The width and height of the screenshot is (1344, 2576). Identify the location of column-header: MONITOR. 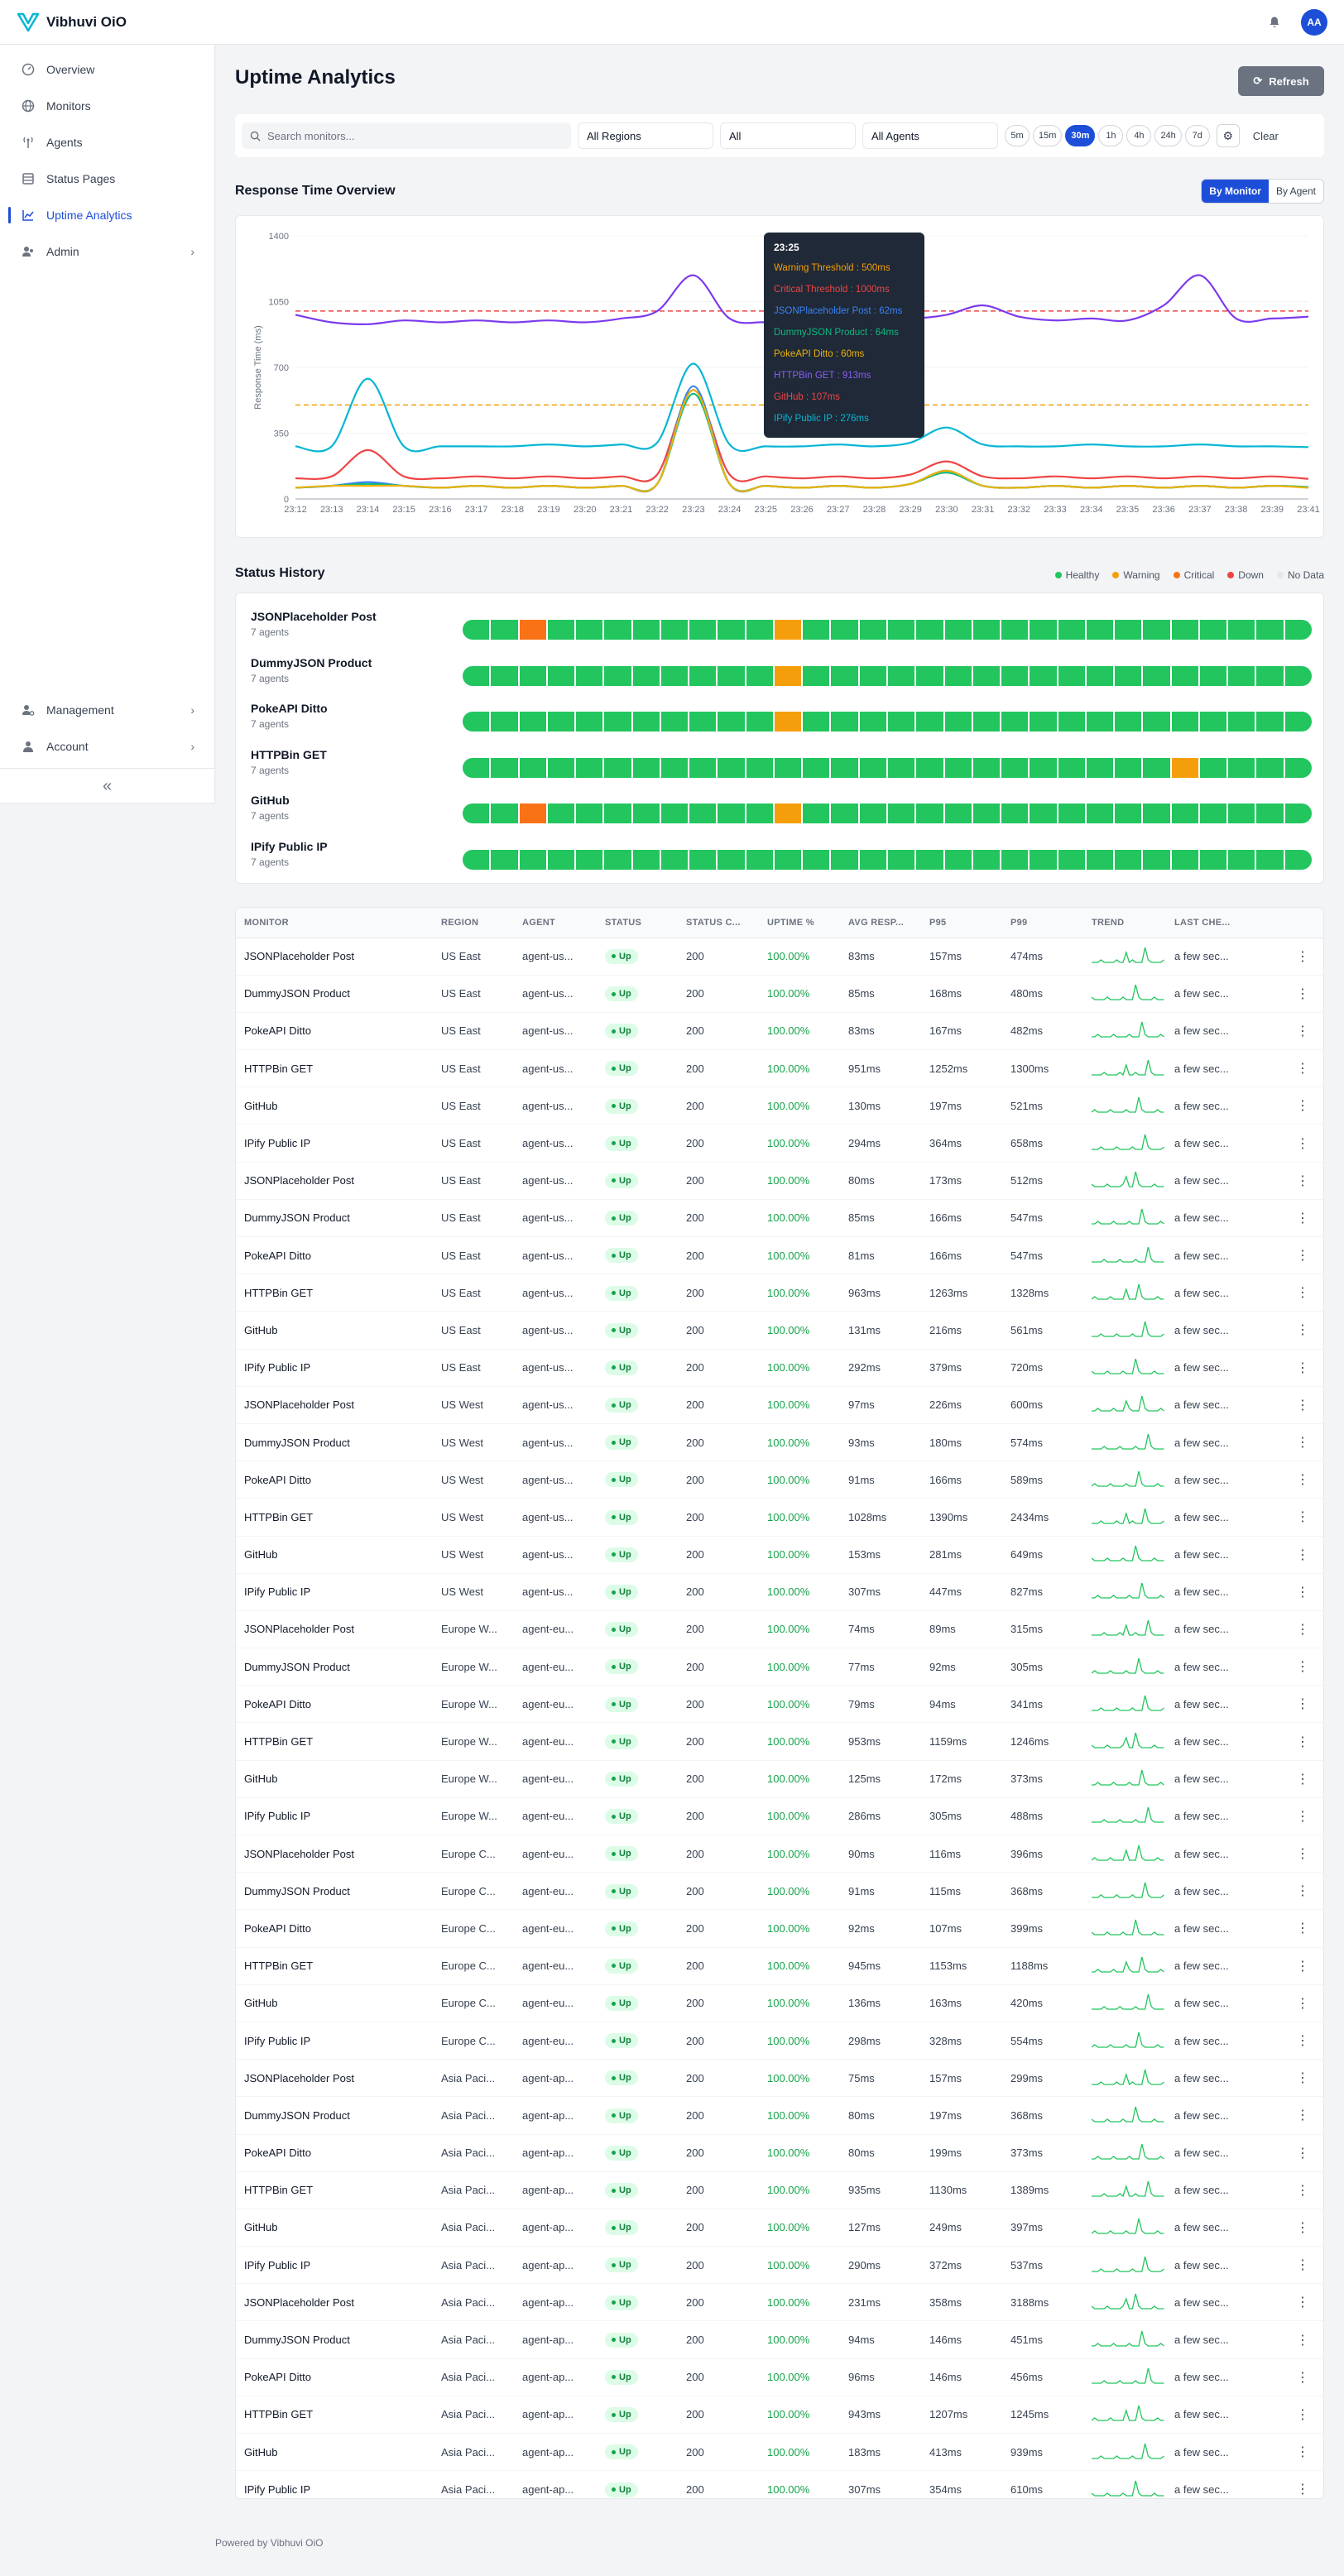
(334, 923).